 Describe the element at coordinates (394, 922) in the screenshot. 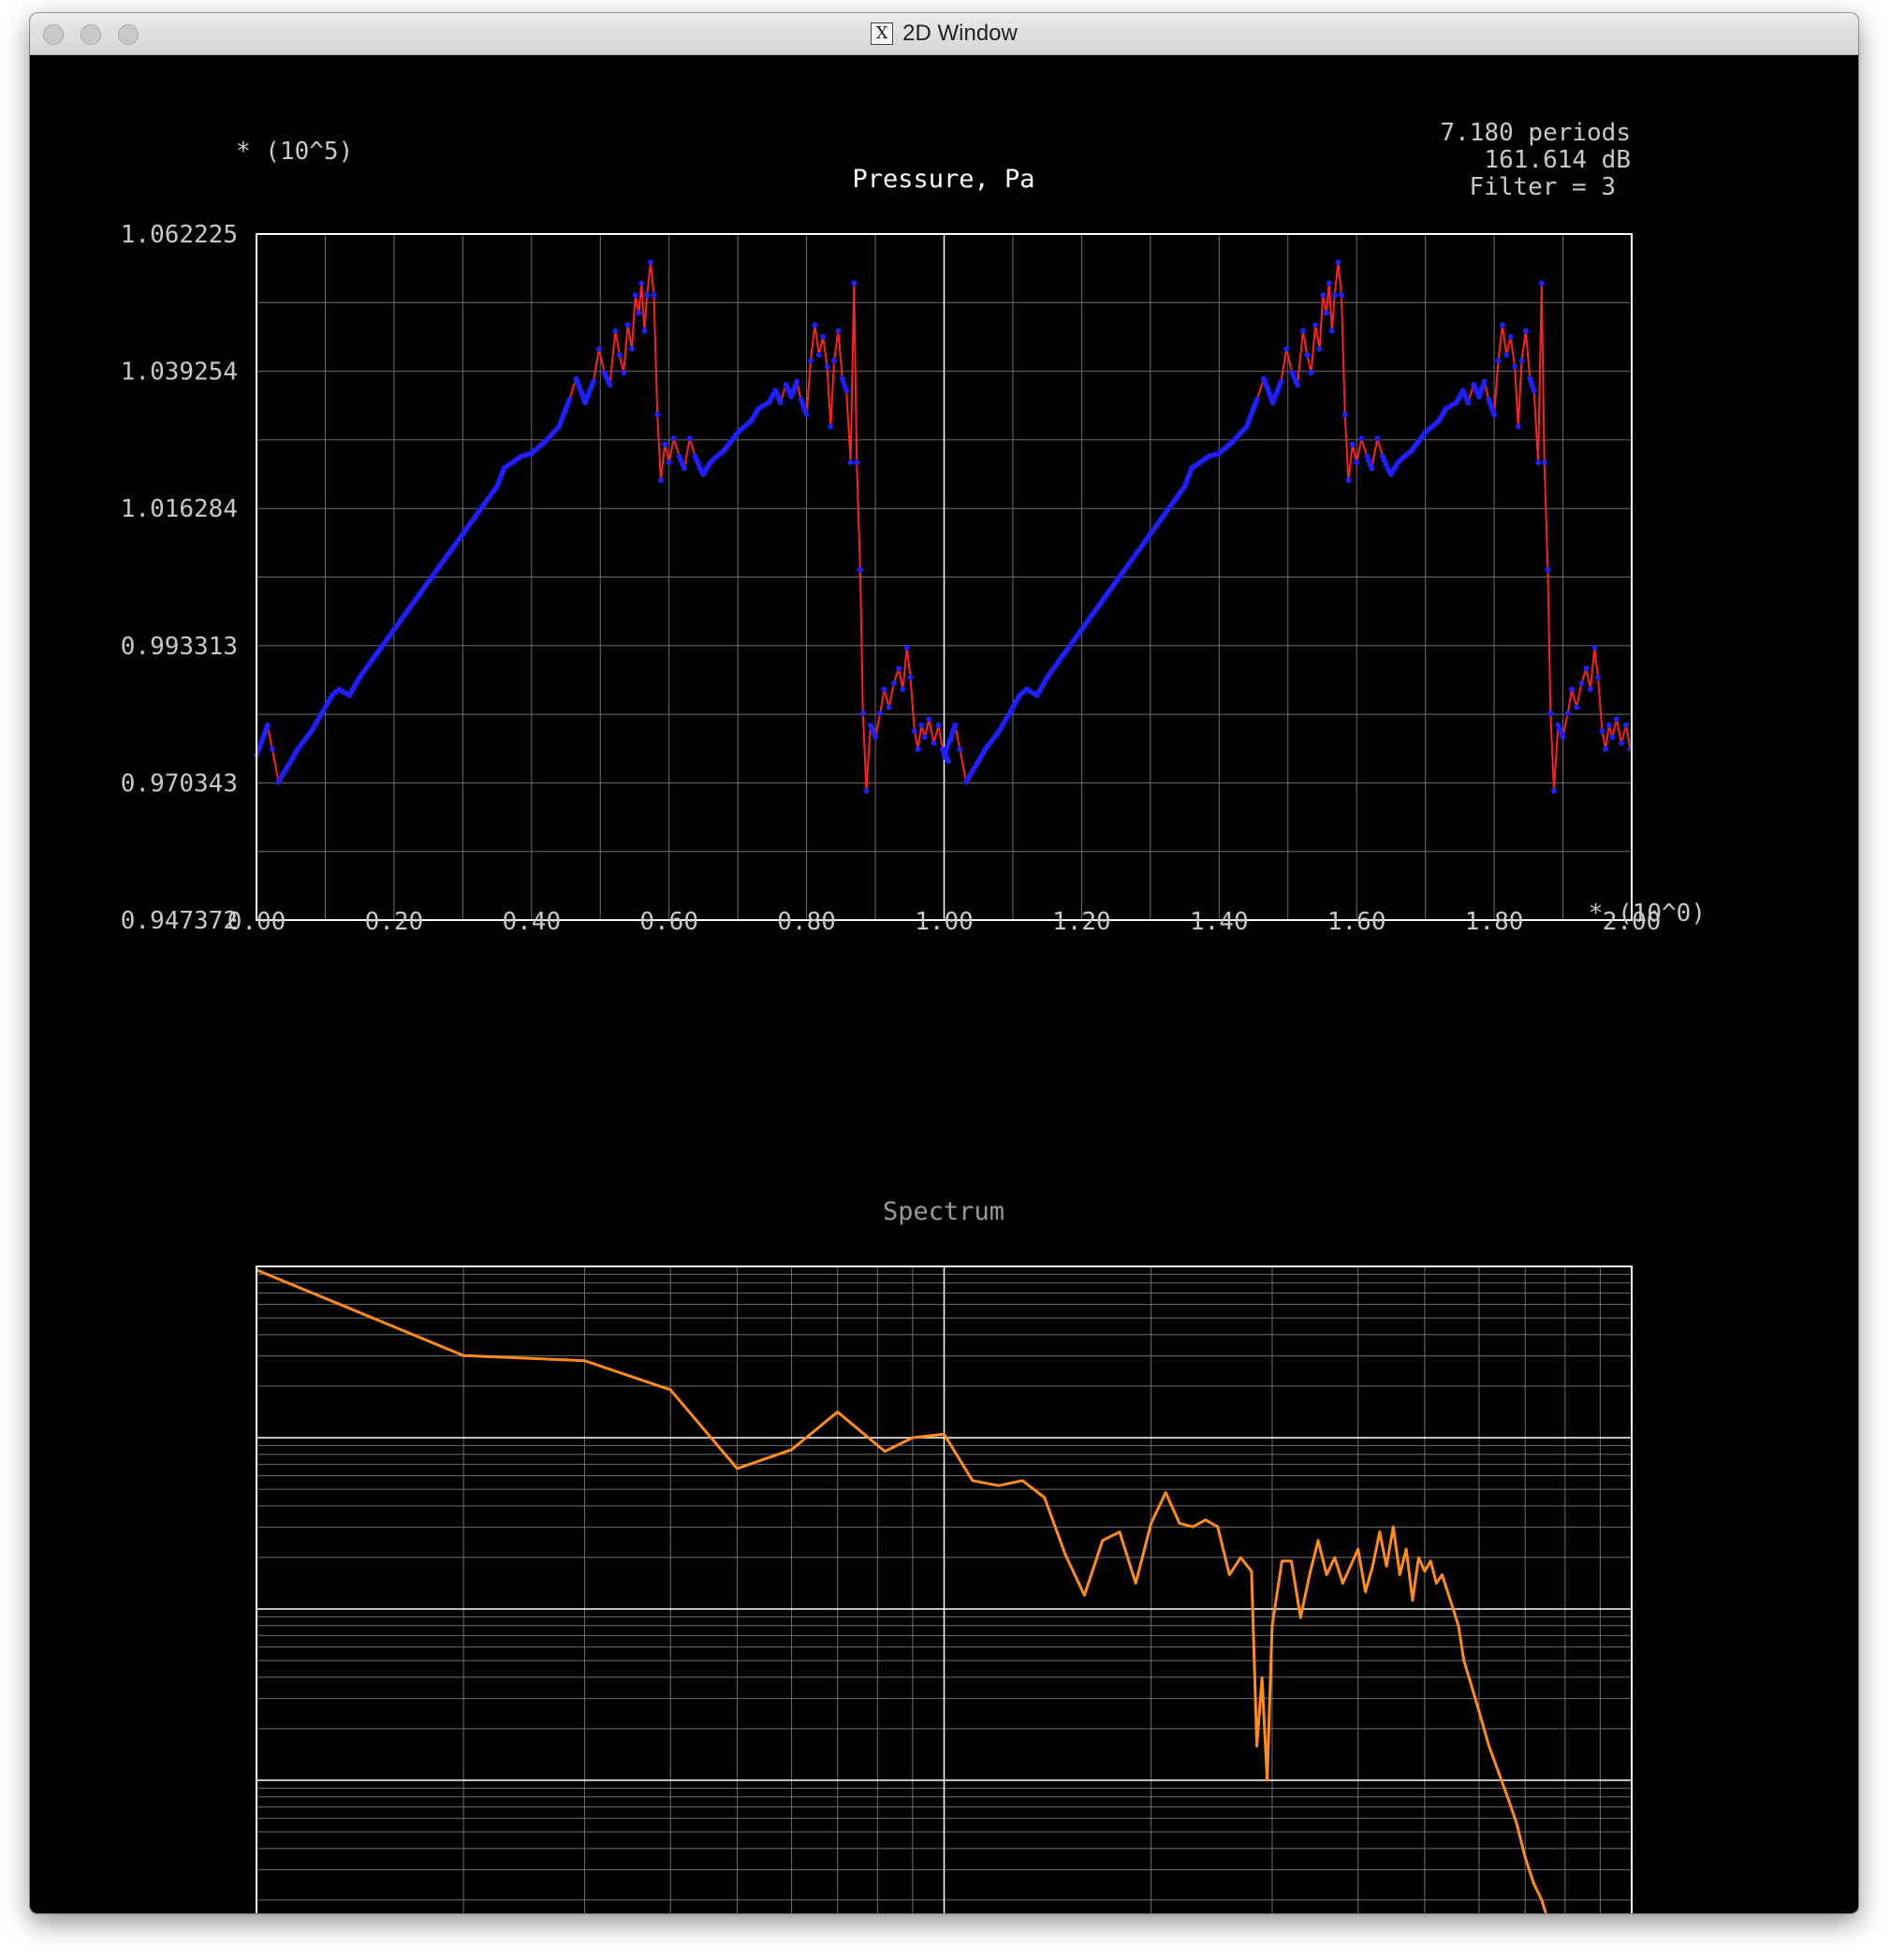

I see `x-tick-label: 0.20` at that location.